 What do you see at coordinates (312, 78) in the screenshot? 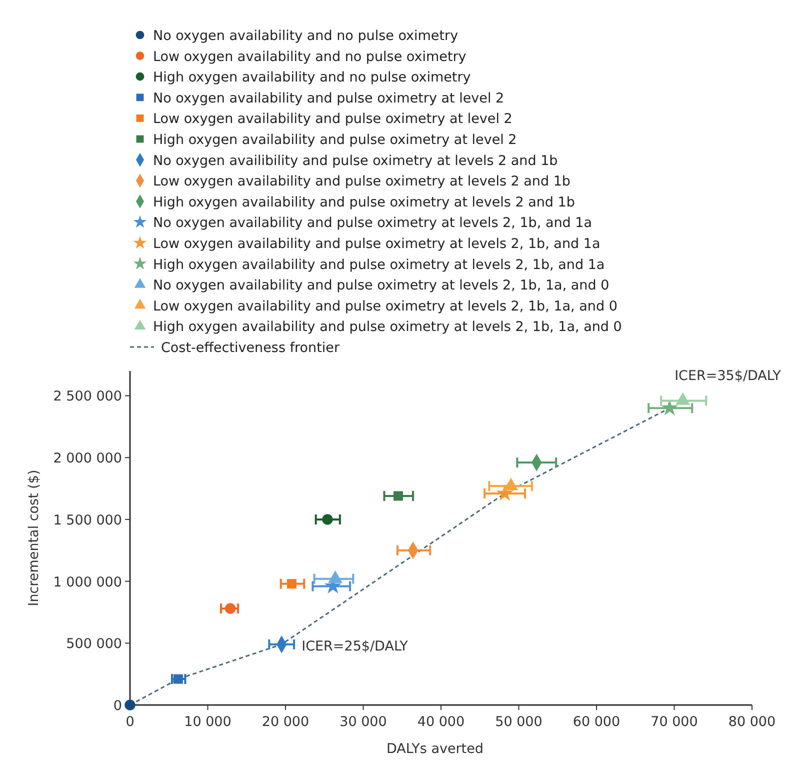
I see `legend-label: High oxygen availability and no pulse oximetry` at bounding box center [312, 78].